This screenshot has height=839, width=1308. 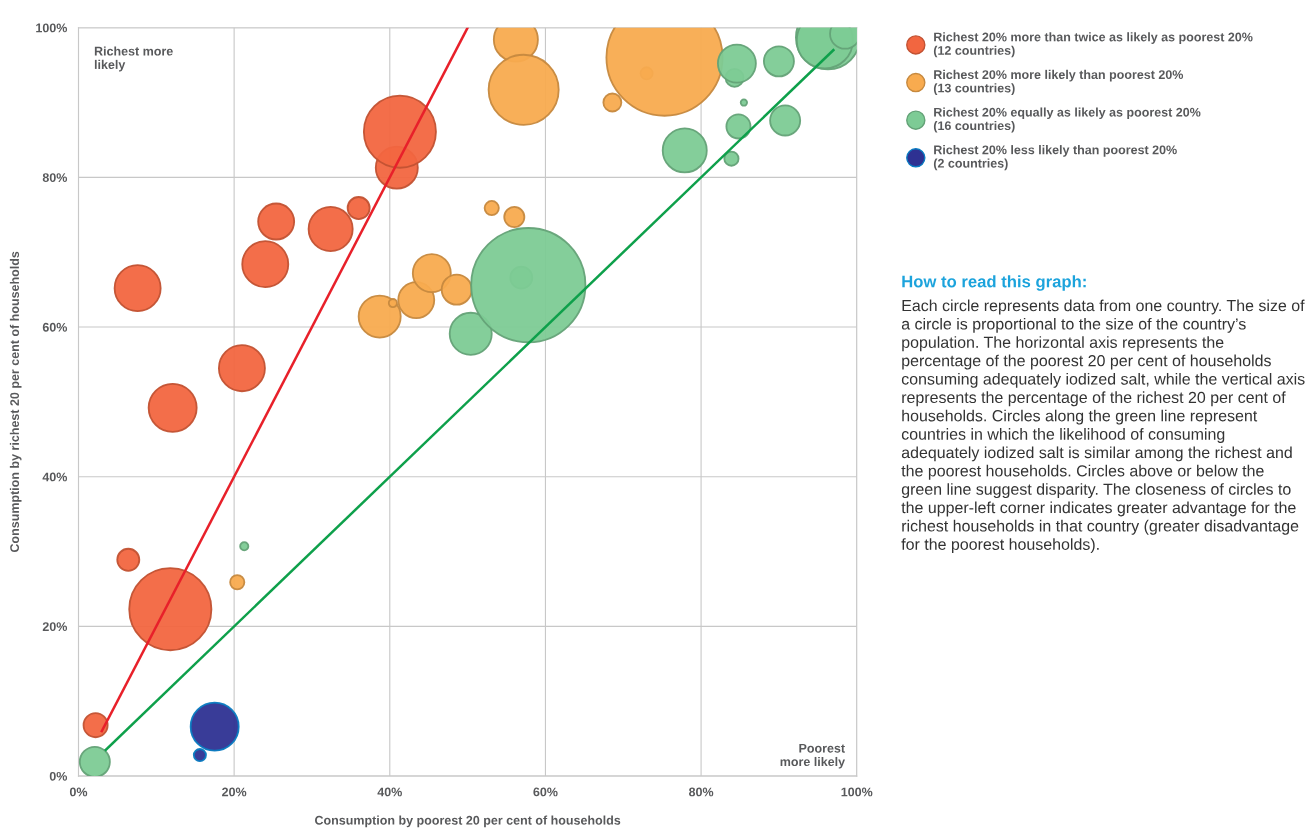 I want to click on y-tick-label: 40%, so click(x=55, y=477).